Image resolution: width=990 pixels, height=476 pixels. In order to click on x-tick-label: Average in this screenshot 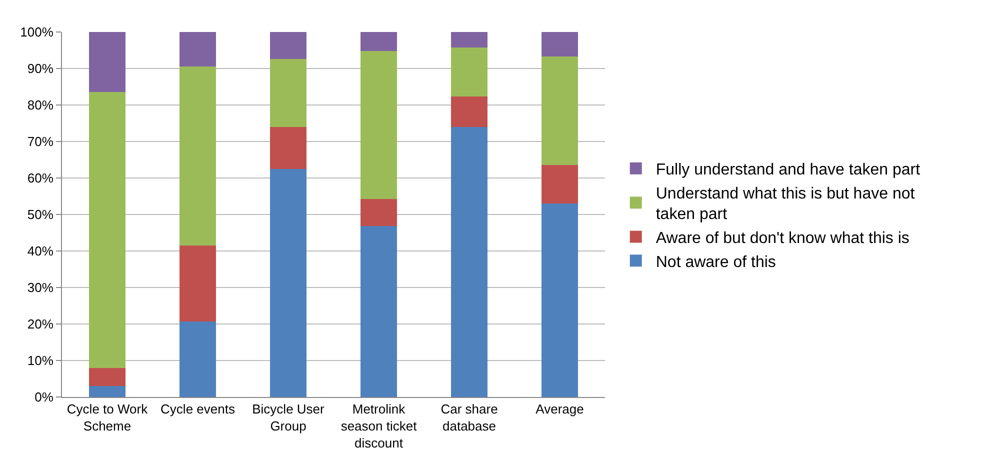, I will do `click(560, 409)`.